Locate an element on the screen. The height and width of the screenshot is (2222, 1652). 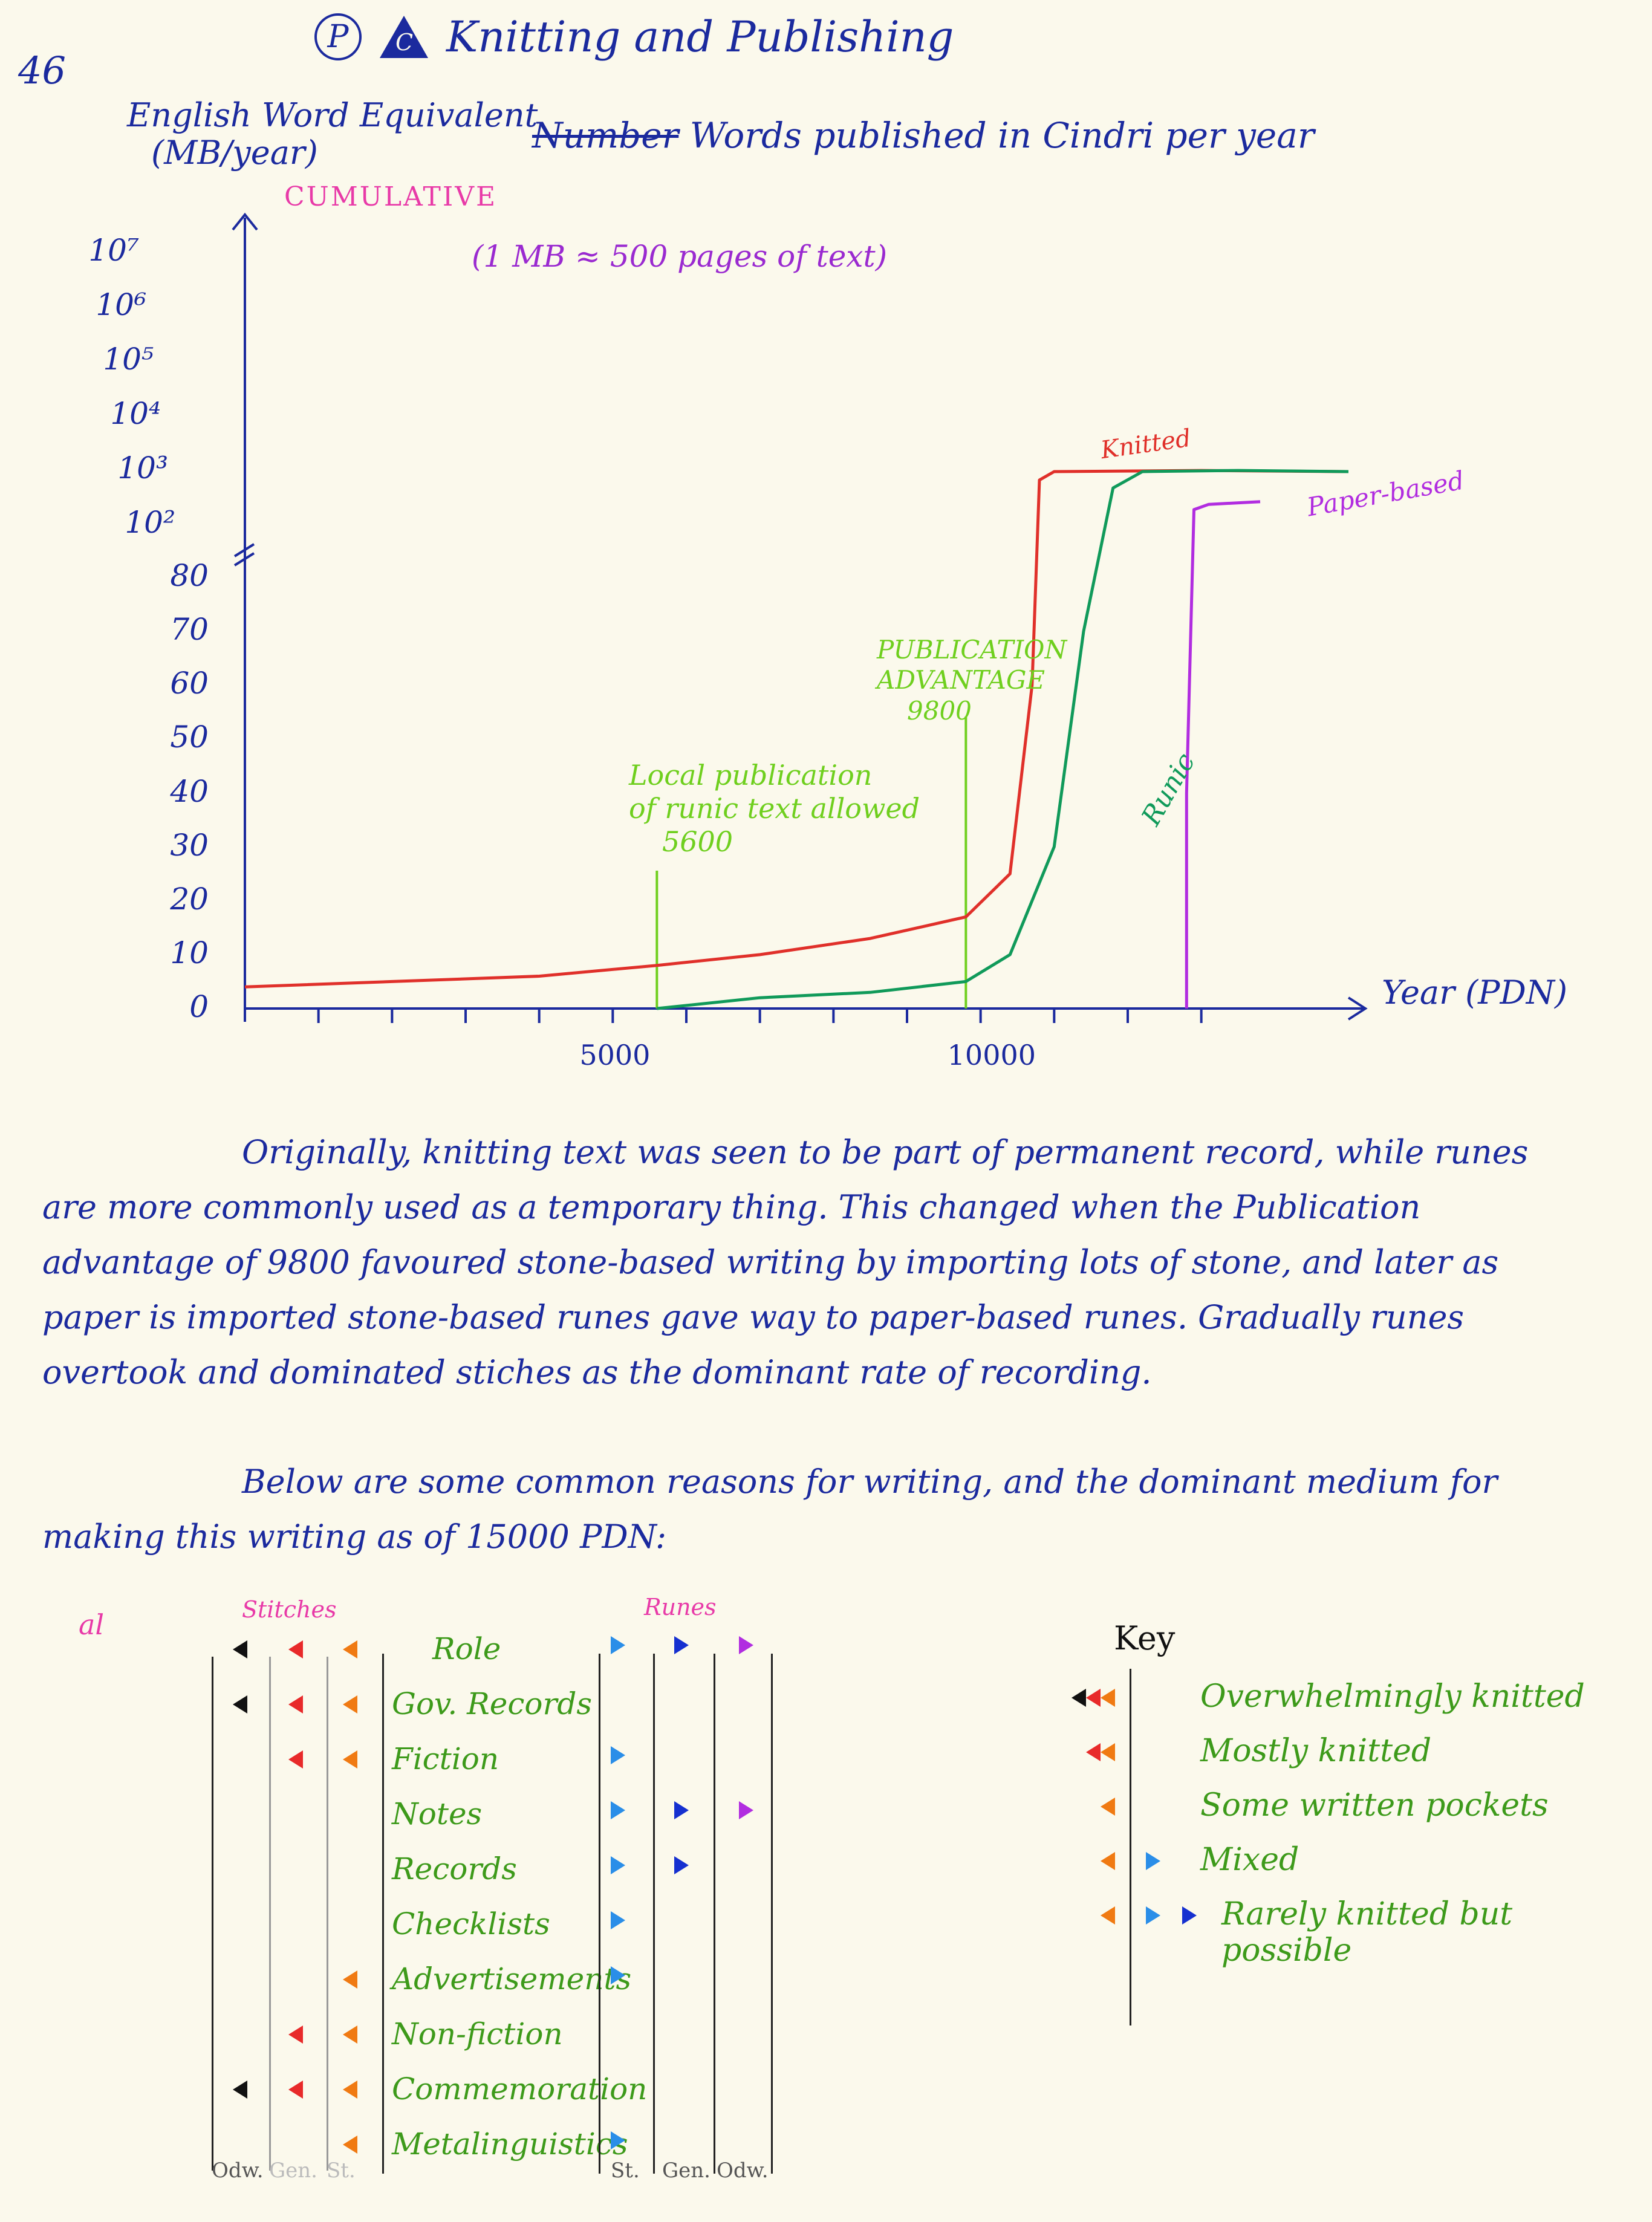
al-mark: al is located at coordinates (92, 1625).